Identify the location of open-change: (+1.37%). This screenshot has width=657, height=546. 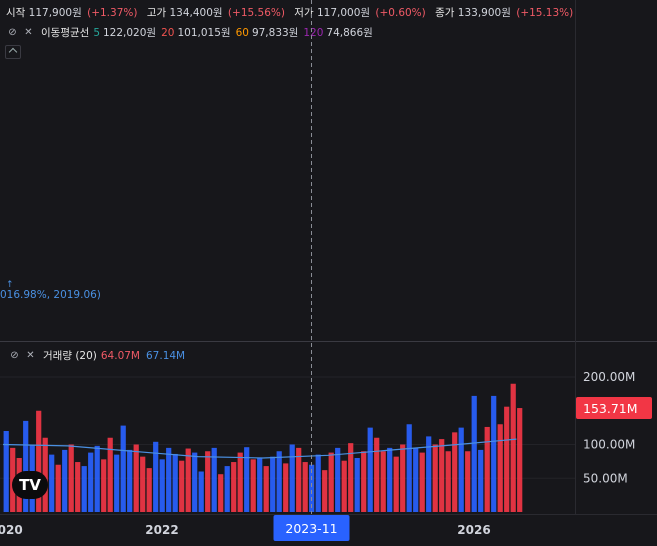
(112, 13).